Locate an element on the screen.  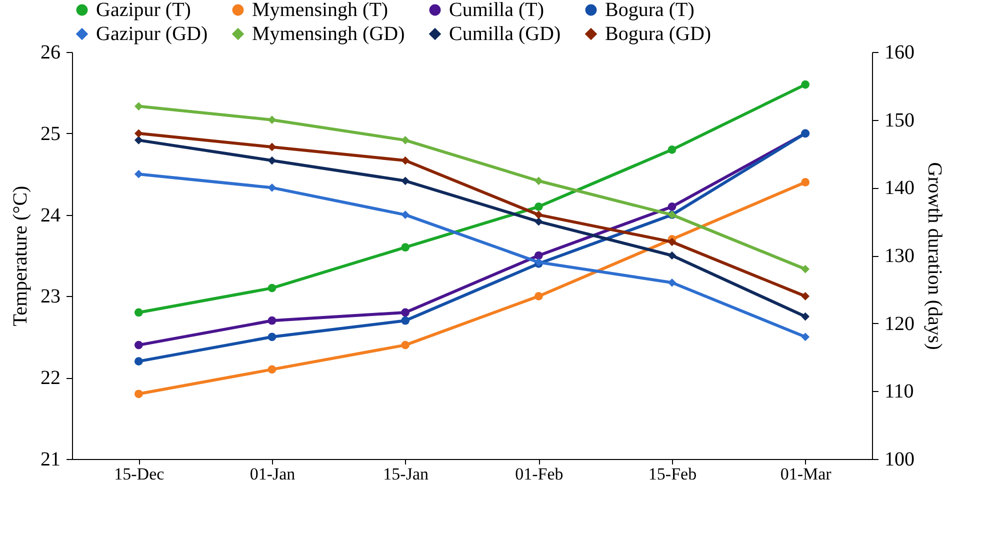
y-tick-label: 22 is located at coordinates (50, 378).